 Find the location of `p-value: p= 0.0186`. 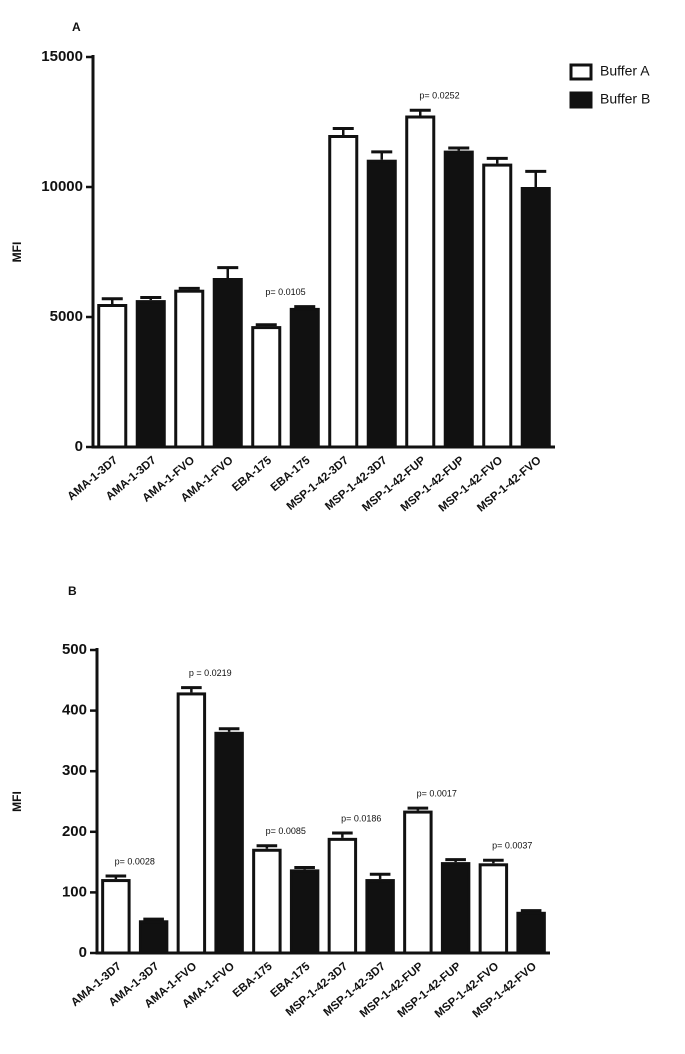

p-value: p= 0.0186 is located at coordinates (361, 818).